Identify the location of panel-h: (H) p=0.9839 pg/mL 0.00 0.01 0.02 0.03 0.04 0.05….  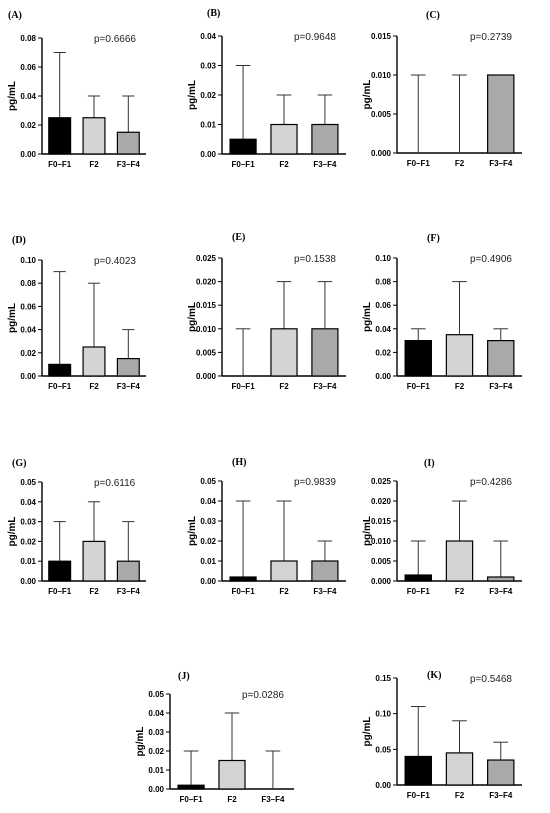
(266, 526).